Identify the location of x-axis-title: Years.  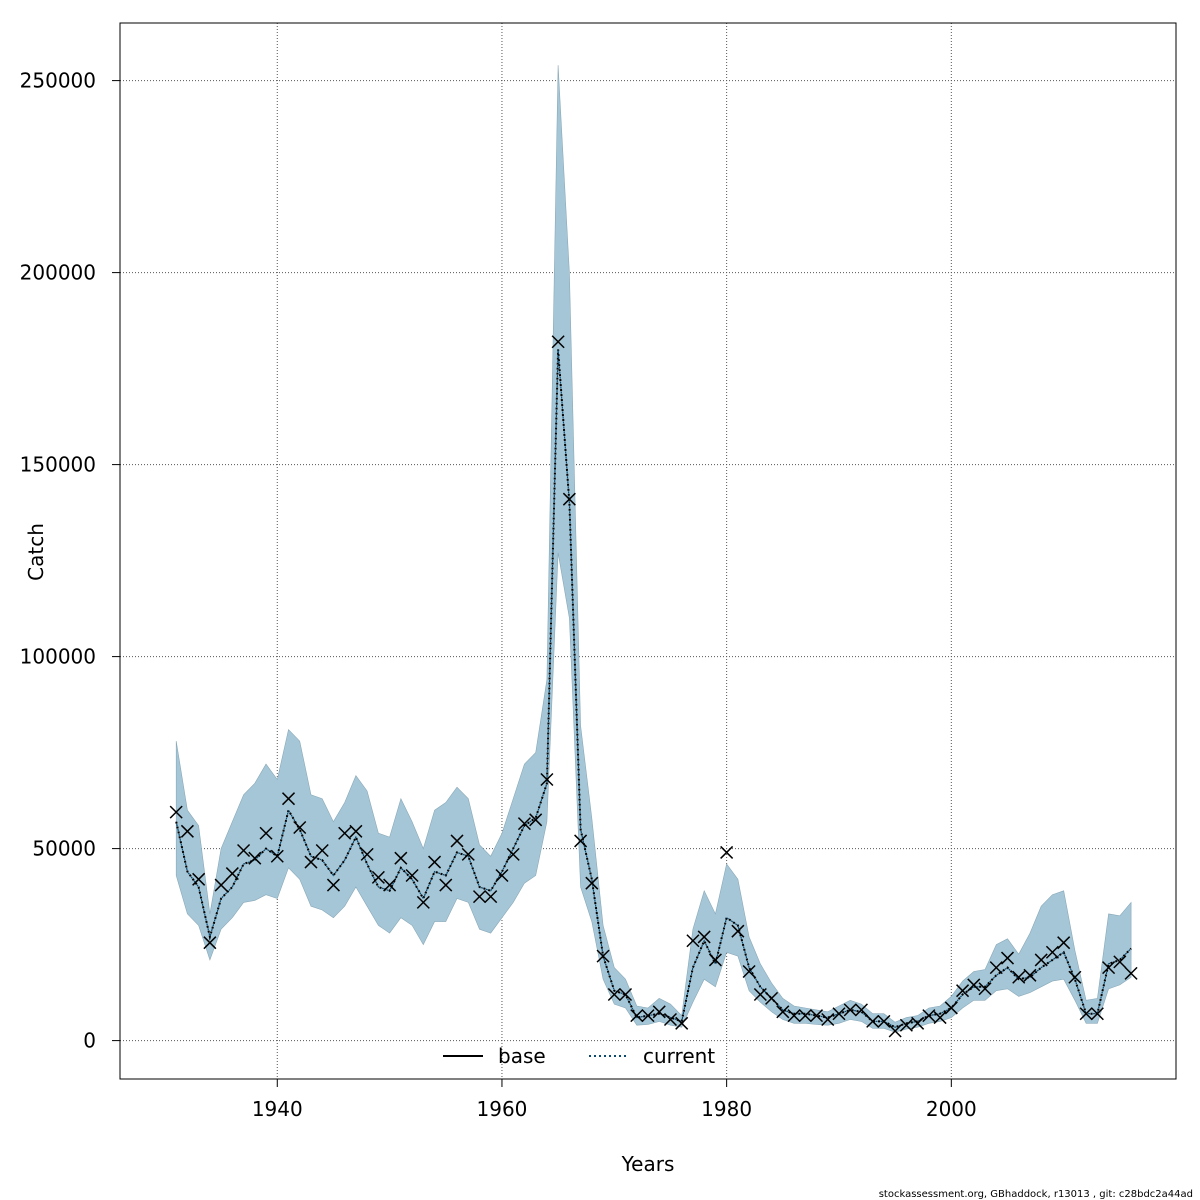
(648, 1164).